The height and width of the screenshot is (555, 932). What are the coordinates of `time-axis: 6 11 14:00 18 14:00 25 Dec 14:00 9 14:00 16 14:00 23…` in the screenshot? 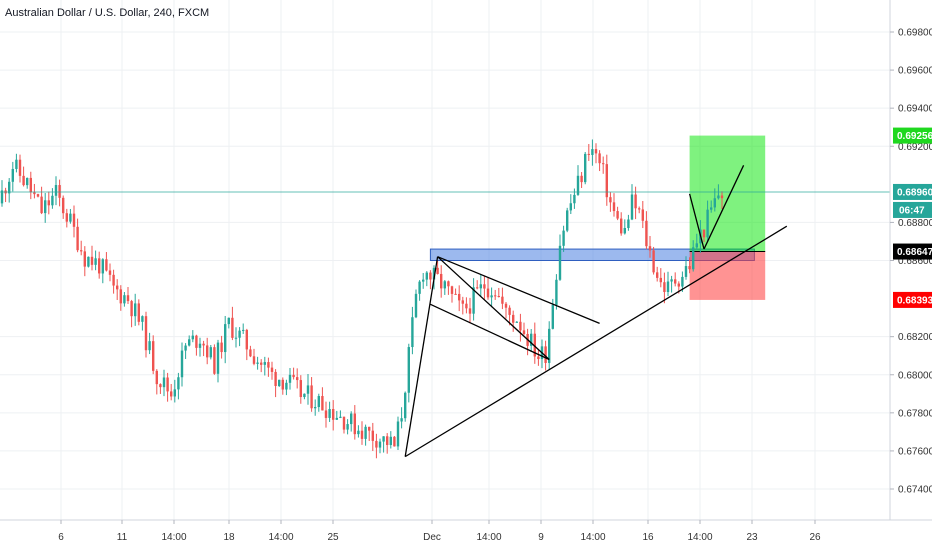 It's located at (439, 531).